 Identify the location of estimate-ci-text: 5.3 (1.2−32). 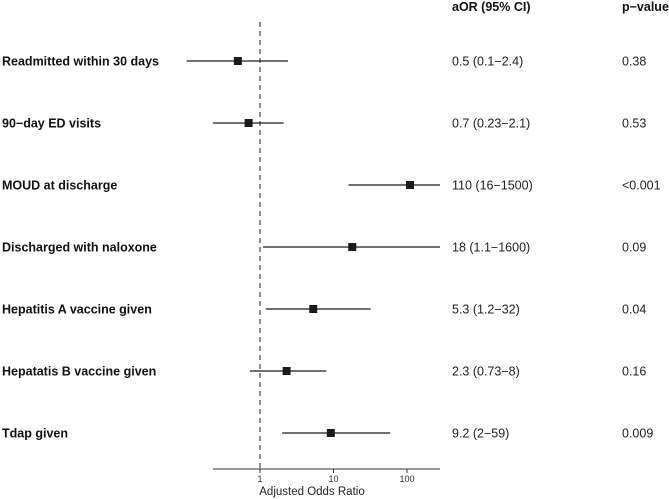
(486, 310).